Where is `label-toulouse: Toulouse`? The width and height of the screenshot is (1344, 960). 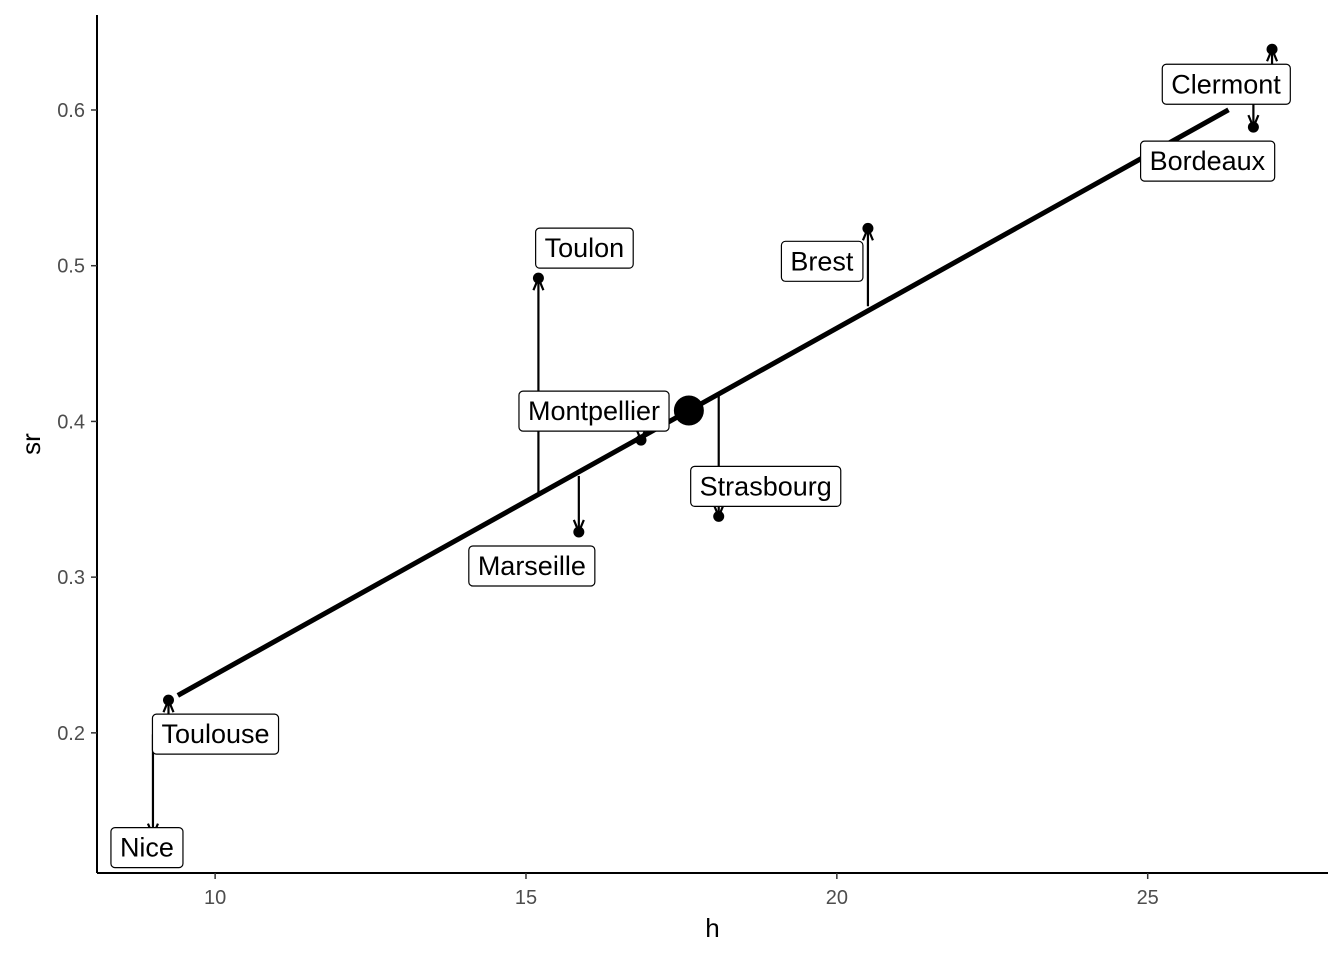
label-toulouse: Toulouse is located at coordinates (215, 734).